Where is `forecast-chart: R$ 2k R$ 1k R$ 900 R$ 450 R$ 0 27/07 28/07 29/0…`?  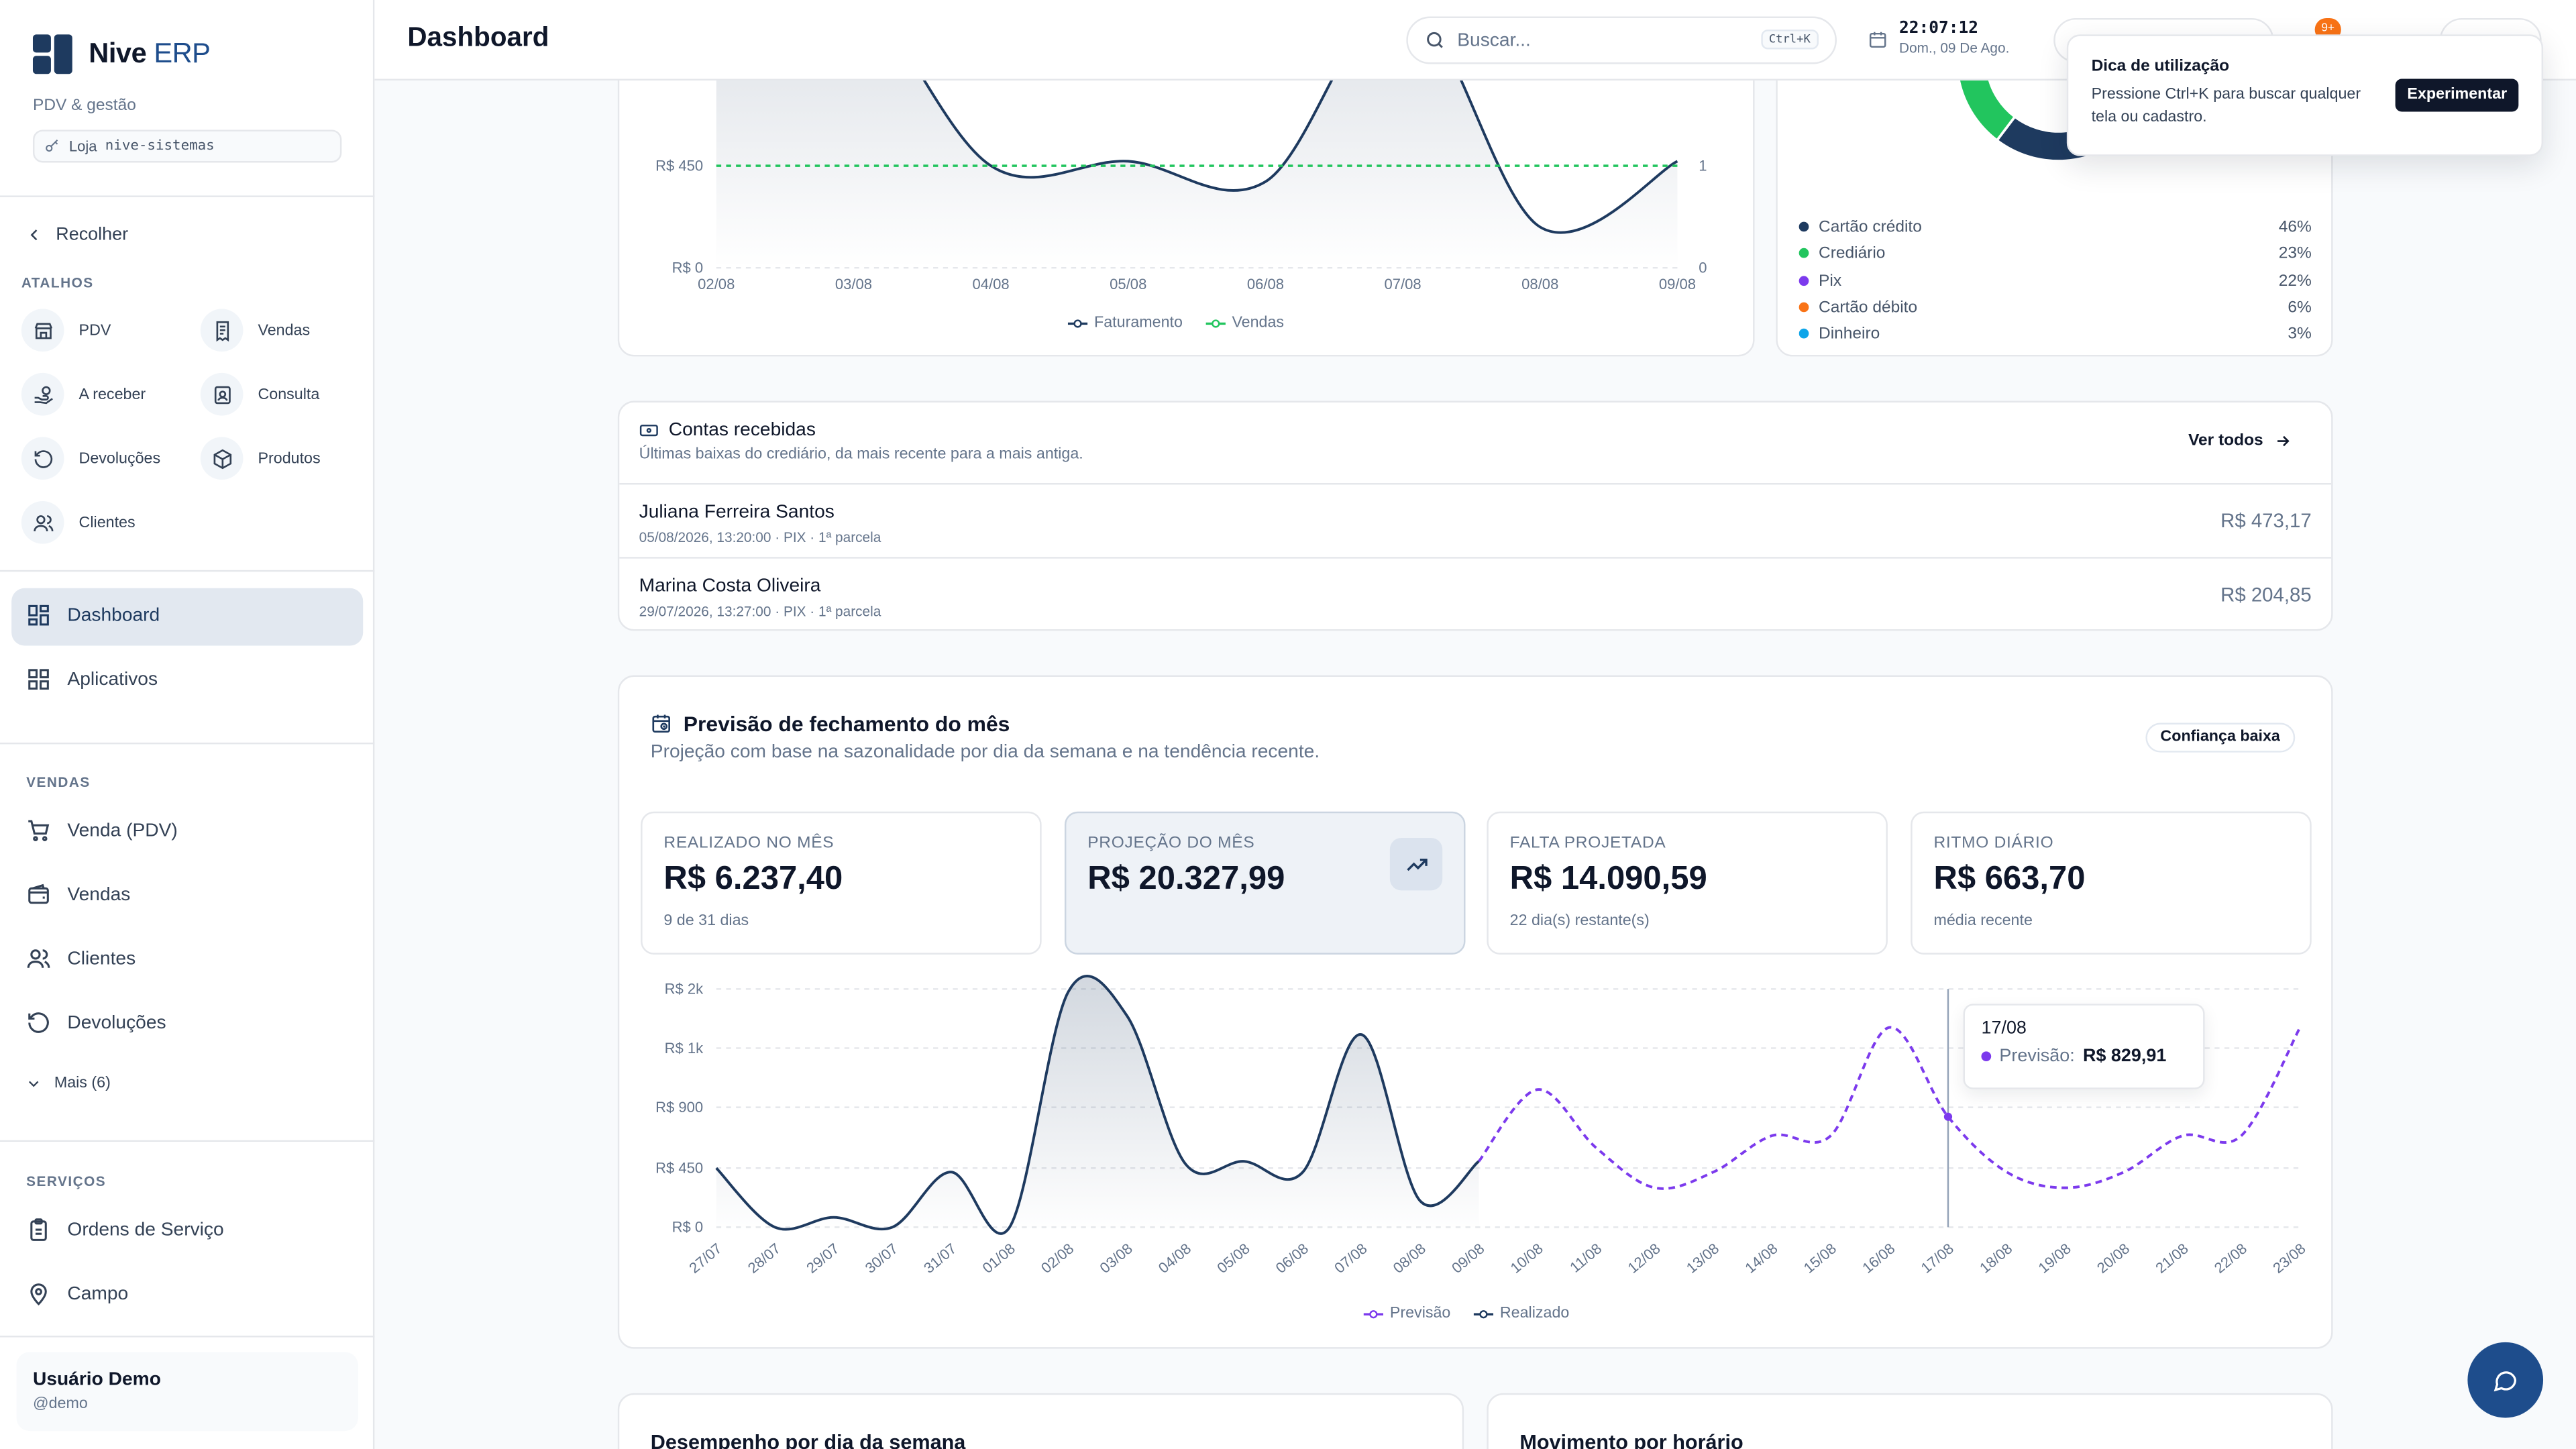 forecast-chart: R$ 2k R$ 1k R$ 900 R$ 450 R$ 0 27/07 28/07 29/0… is located at coordinates (1482, 1126).